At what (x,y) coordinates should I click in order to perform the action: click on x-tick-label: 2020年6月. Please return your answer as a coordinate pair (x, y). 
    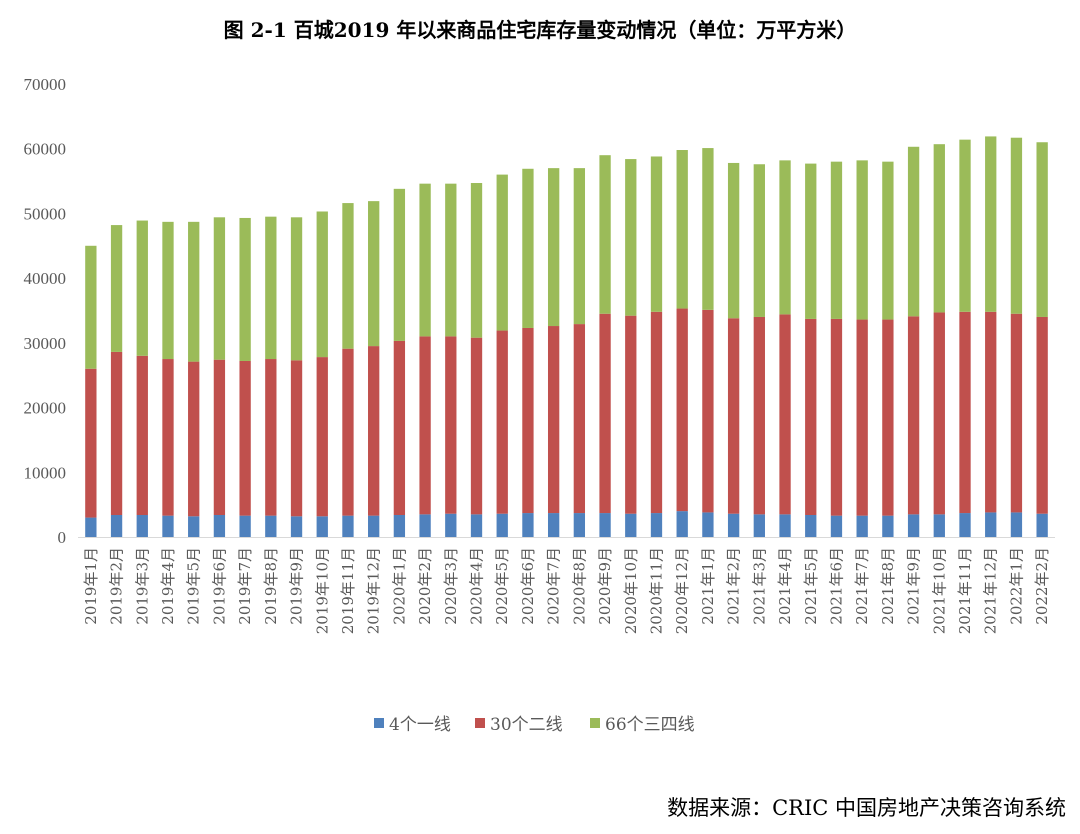
    Looking at the image, I should click on (528, 586).